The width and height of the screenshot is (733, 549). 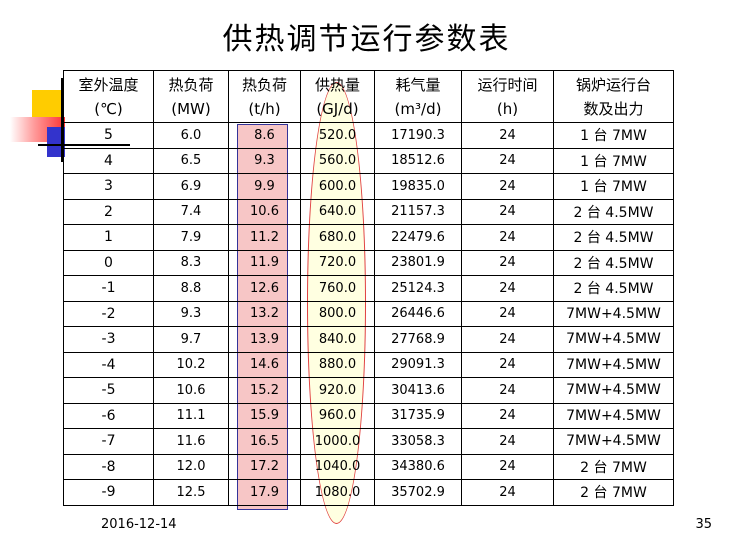 I want to click on table-row: 5 6.0 8.6 520.0 17190.3 24 1 台 7MW, so click(x=368, y=135).